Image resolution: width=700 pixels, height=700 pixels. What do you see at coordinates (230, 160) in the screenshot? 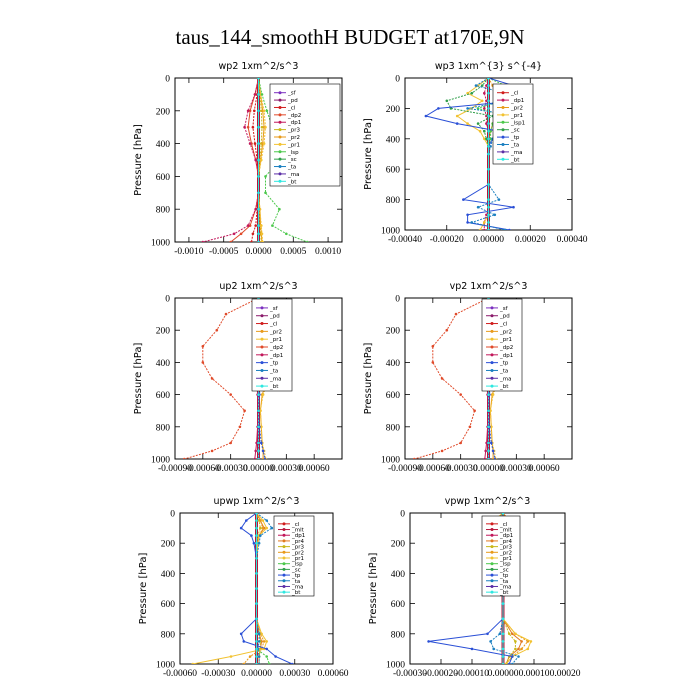
I see `series-line-dp1` at bounding box center [230, 160].